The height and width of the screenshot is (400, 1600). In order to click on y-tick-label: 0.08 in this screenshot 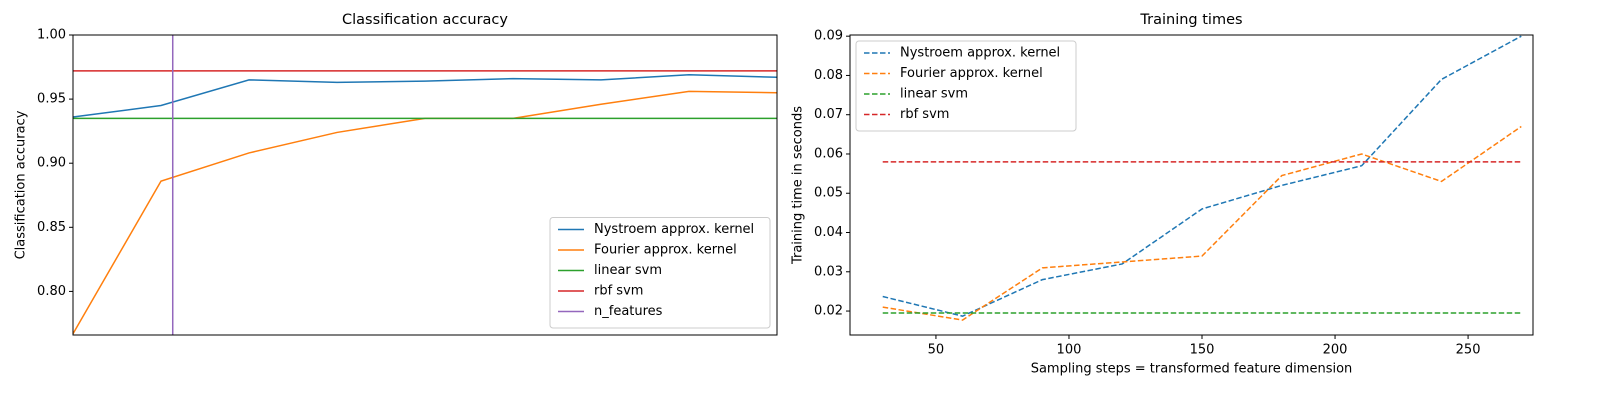, I will do `click(828, 75)`.